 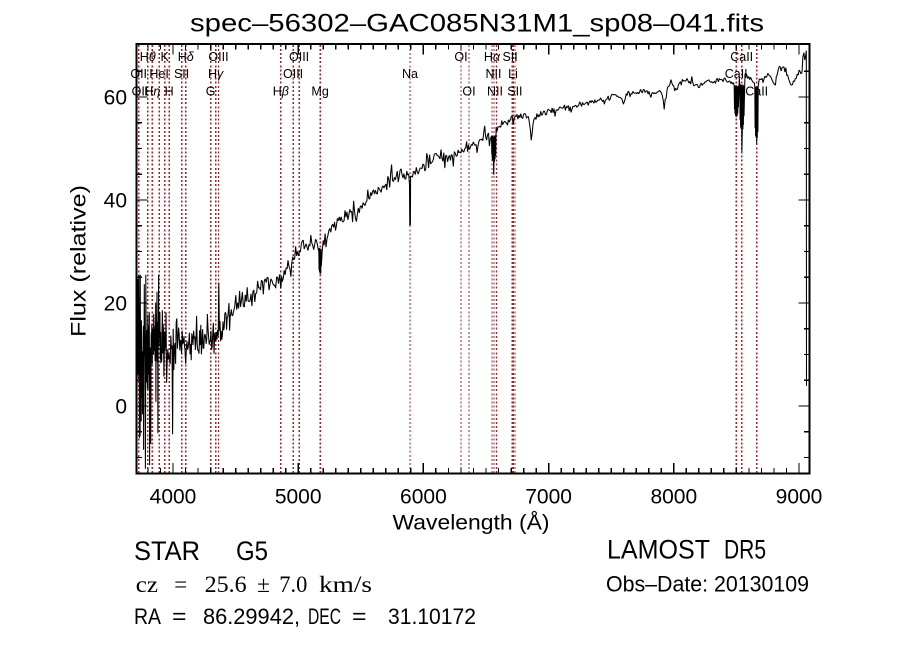 What do you see at coordinates (492, 57) in the screenshot?
I see `svg-text: Hα` at bounding box center [492, 57].